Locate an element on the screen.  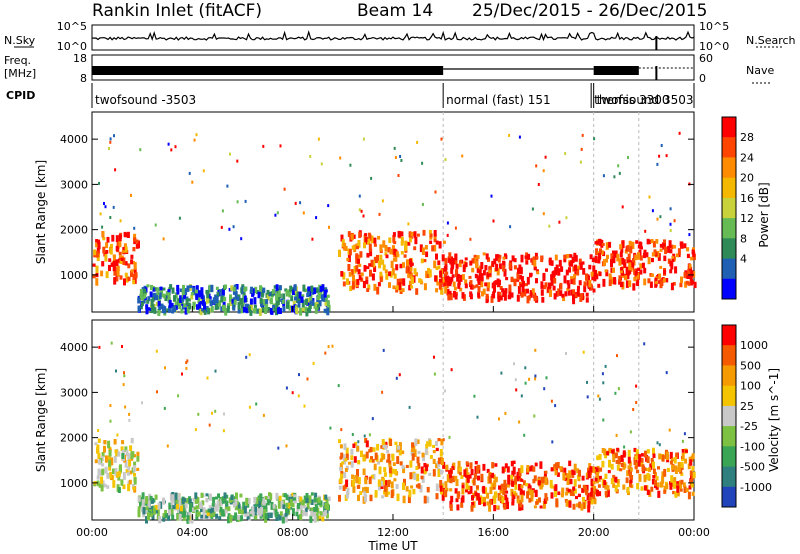
velocity-colorbar-label-text: Velocity [m s^-1] is located at coordinates (774, 420).